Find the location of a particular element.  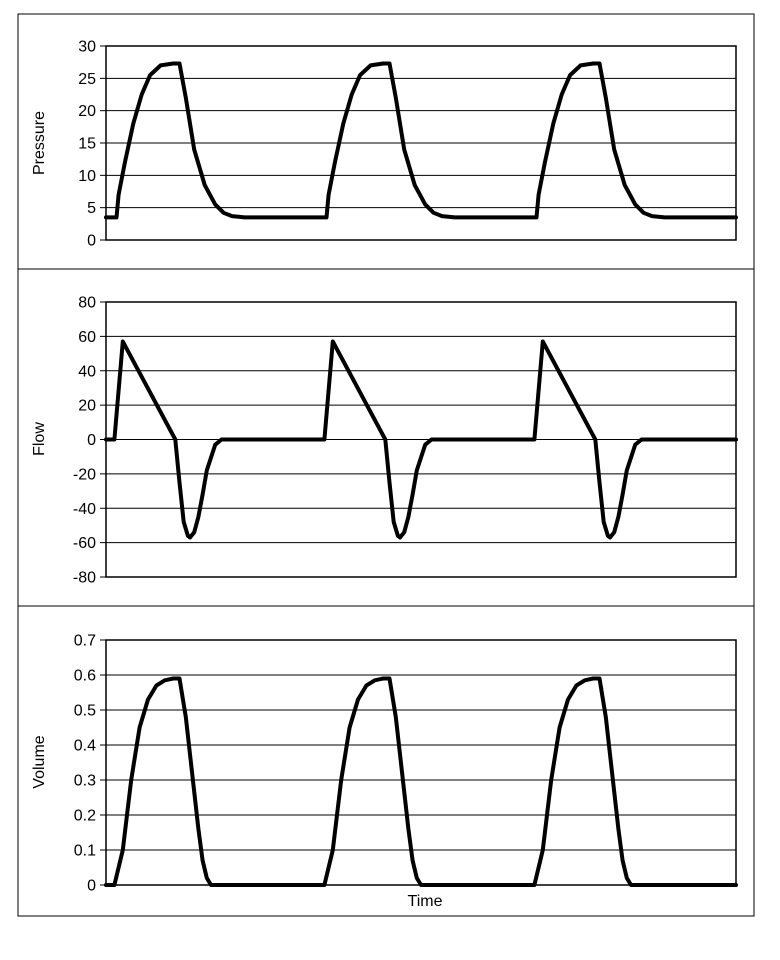

flow-y-tick-label: 80 is located at coordinates (87, 303).